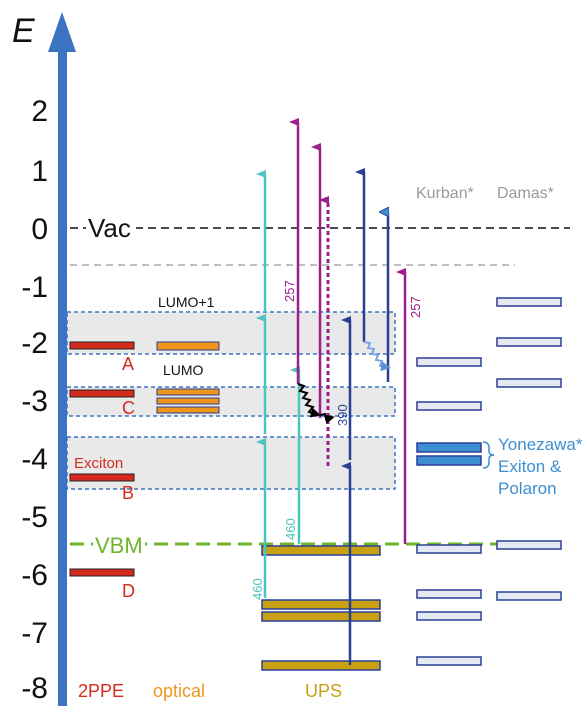 The height and width of the screenshot is (706, 585). What do you see at coordinates (377, 356) in the screenshot?
I see `relaxation-arrow-lightblue` at bounding box center [377, 356].